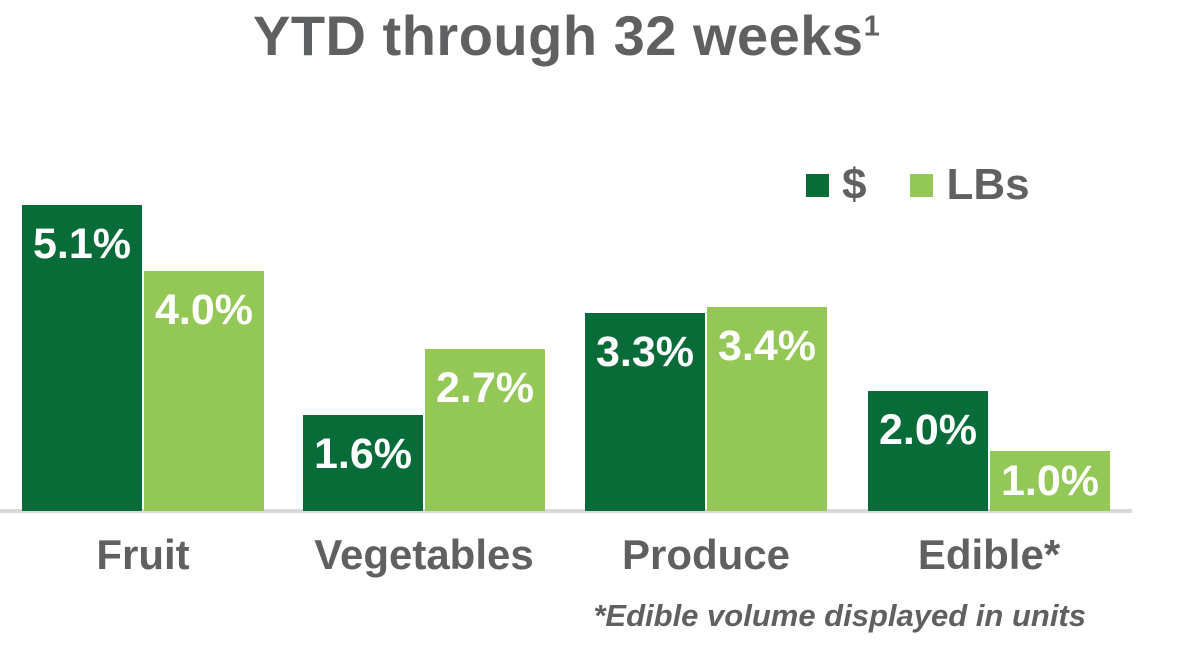 The height and width of the screenshot is (663, 1200). What do you see at coordinates (558, 35) in the screenshot?
I see `chart-title-text: YTD through 32 weeks` at bounding box center [558, 35].